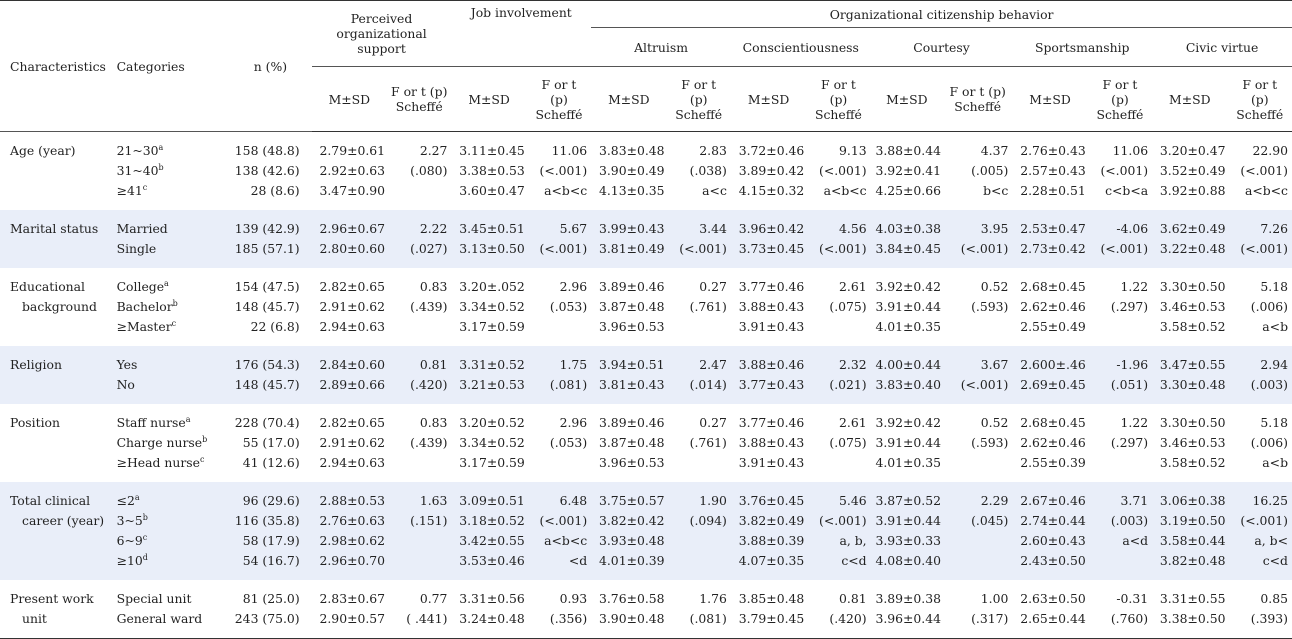  What do you see at coordinates (1192, 170) in the screenshot?
I see `cell-value: 3.52±0.49` at bounding box center [1192, 170].